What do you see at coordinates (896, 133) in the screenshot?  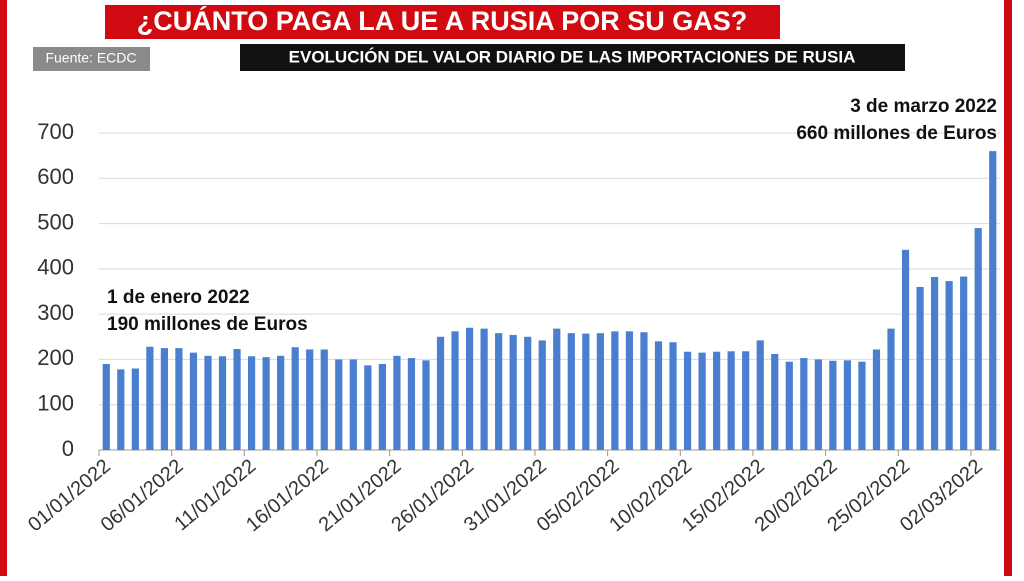 I see `annotation: 660 millones de Euros` at bounding box center [896, 133].